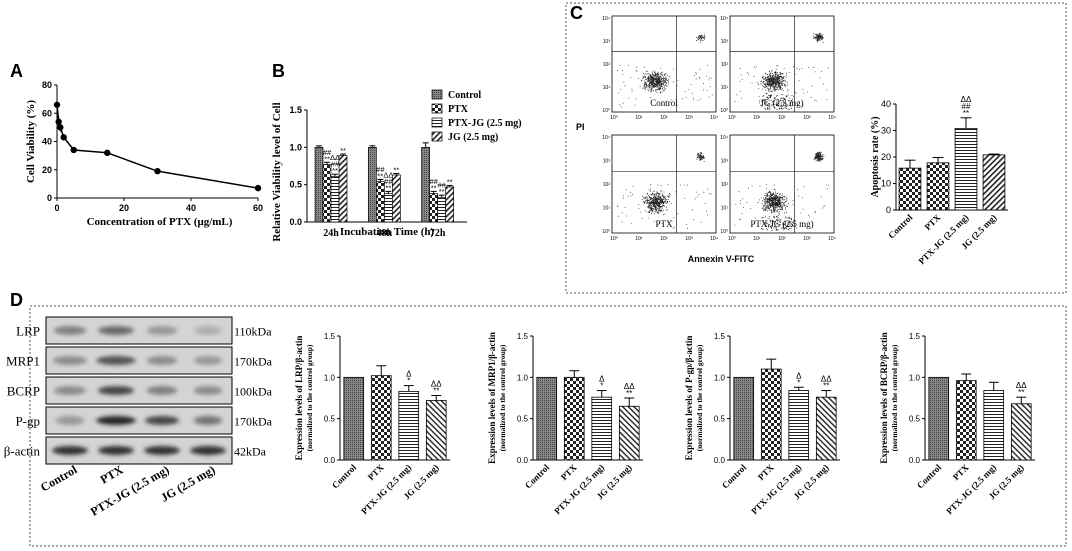 This screenshot has width=1072, height=551. Describe the element at coordinates (56, 208) in the screenshot. I see `x-tick-label: 0` at that location.